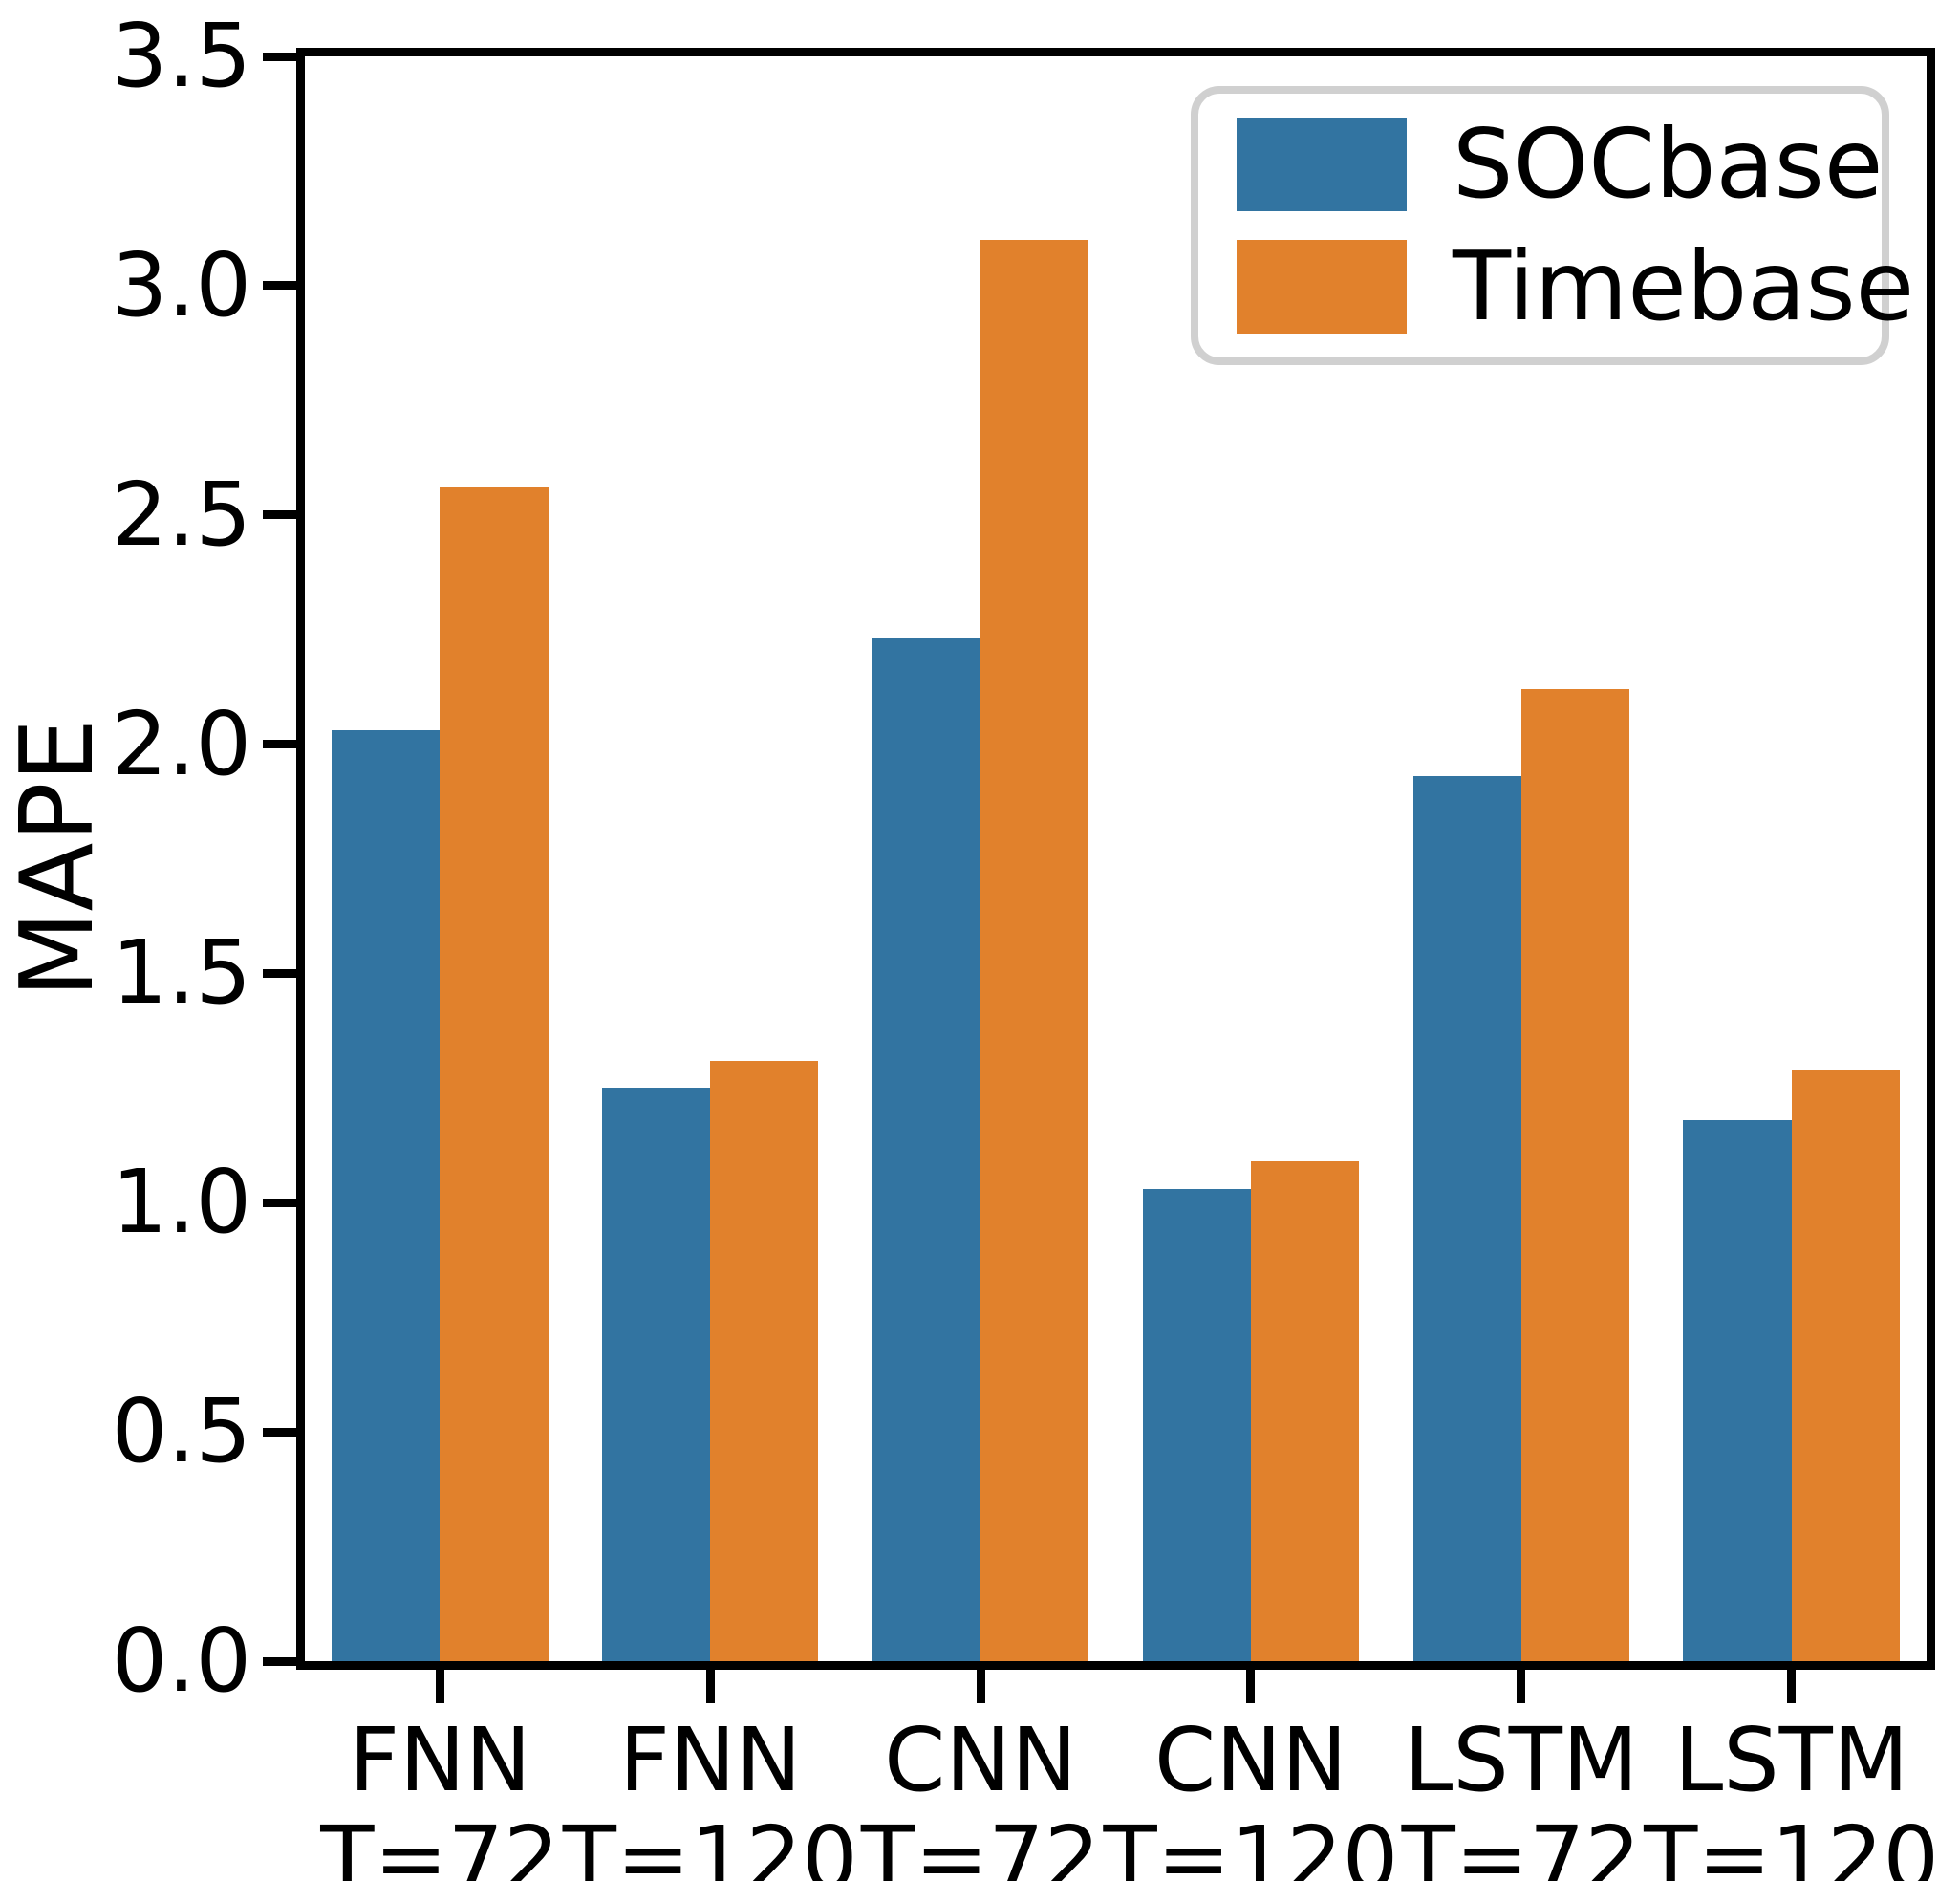 The image size is (1960, 1881). What do you see at coordinates (58, 858) in the screenshot?
I see `y-axis-title: MAPE` at bounding box center [58, 858].